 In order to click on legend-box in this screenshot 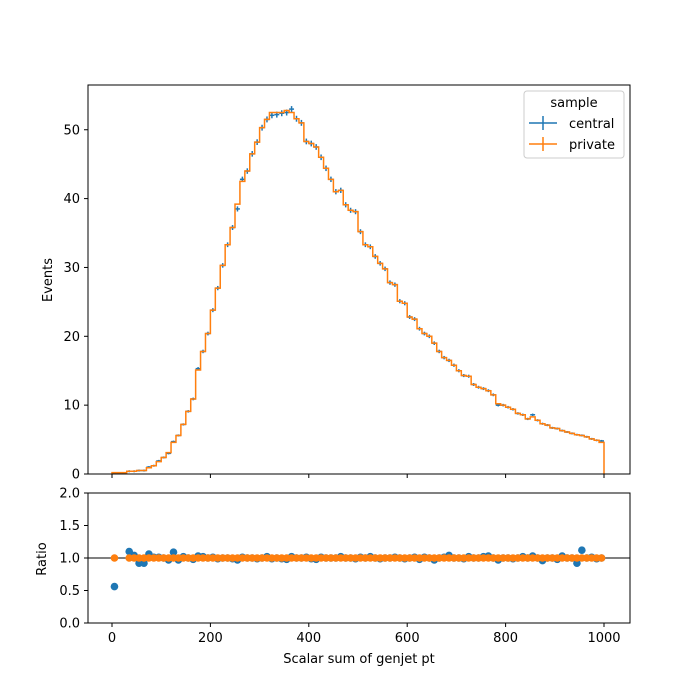, I will do `click(574, 124)`.